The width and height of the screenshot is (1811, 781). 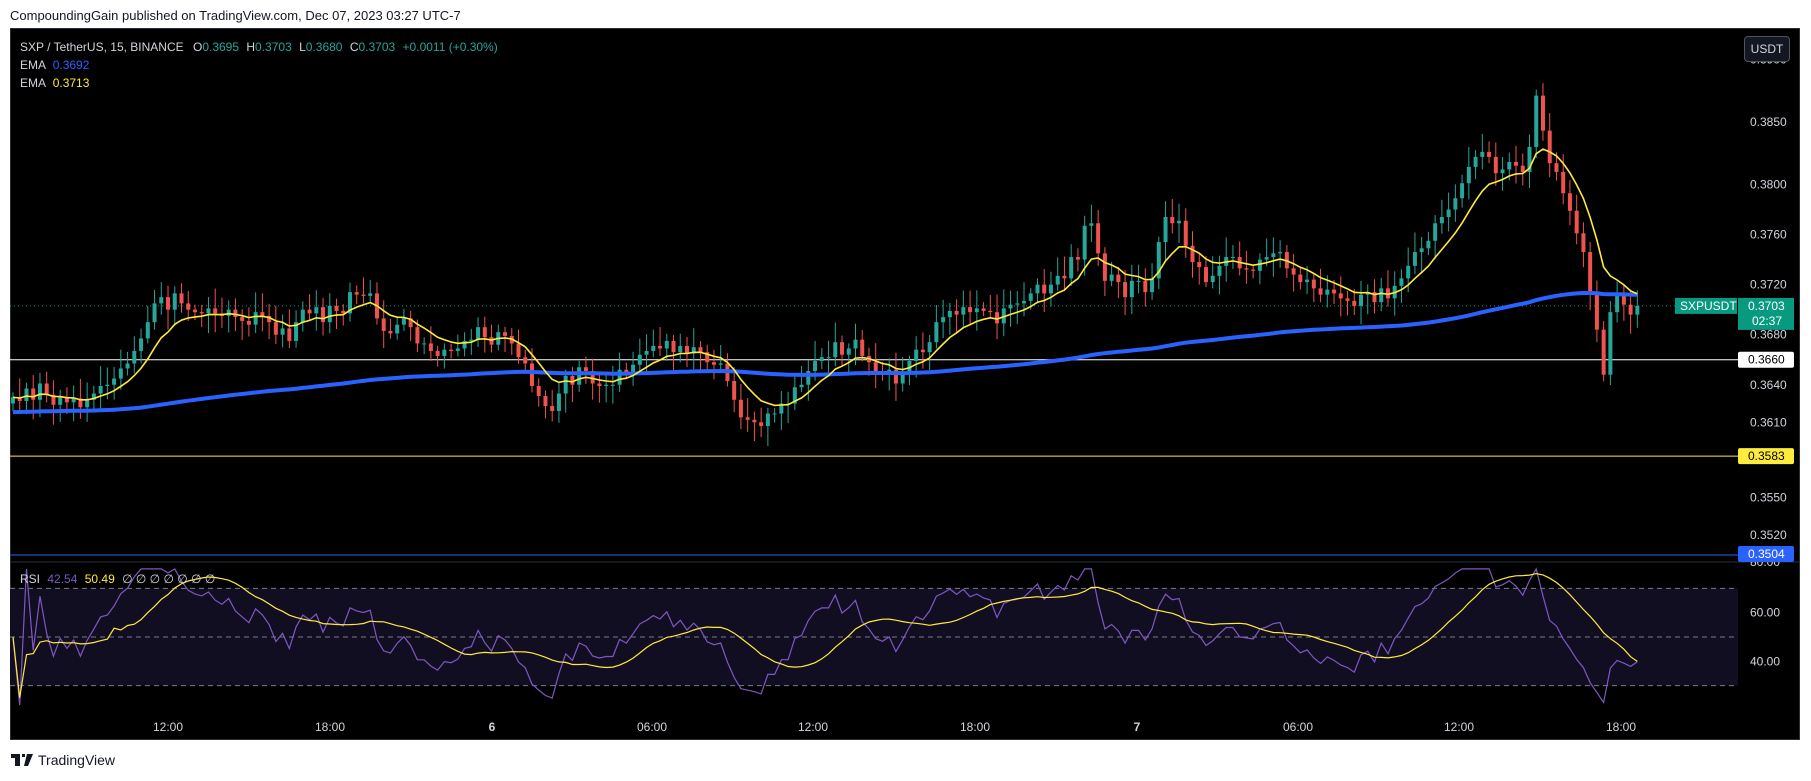 What do you see at coordinates (1768, 535) in the screenshot?
I see `price-tick-label: 0.3520` at bounding box center [1768, 535].